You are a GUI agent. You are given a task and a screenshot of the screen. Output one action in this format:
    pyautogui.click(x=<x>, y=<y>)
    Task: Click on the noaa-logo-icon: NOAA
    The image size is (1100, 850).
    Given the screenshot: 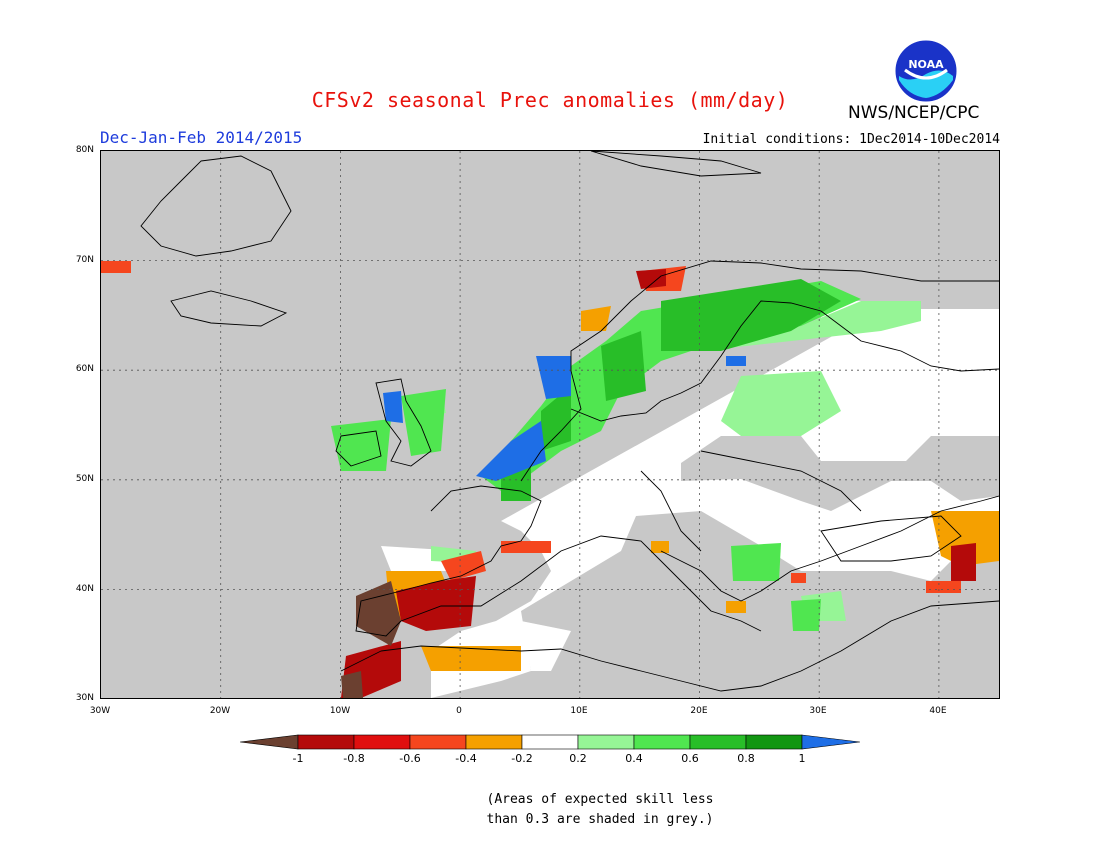 What is the action you would take?
    pyautogui.click(x=926, y=71)
    